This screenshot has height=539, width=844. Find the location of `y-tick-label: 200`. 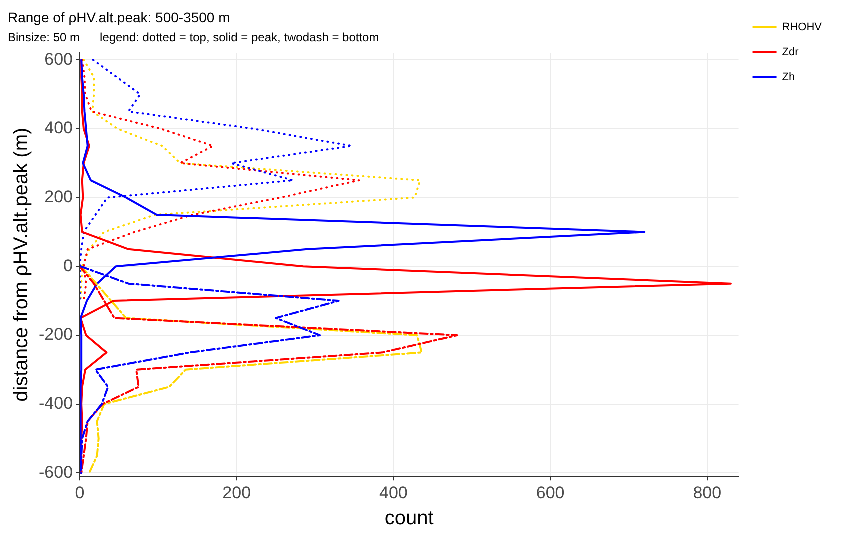

y-tick-label: 200 is located at coordinates (59, 196).